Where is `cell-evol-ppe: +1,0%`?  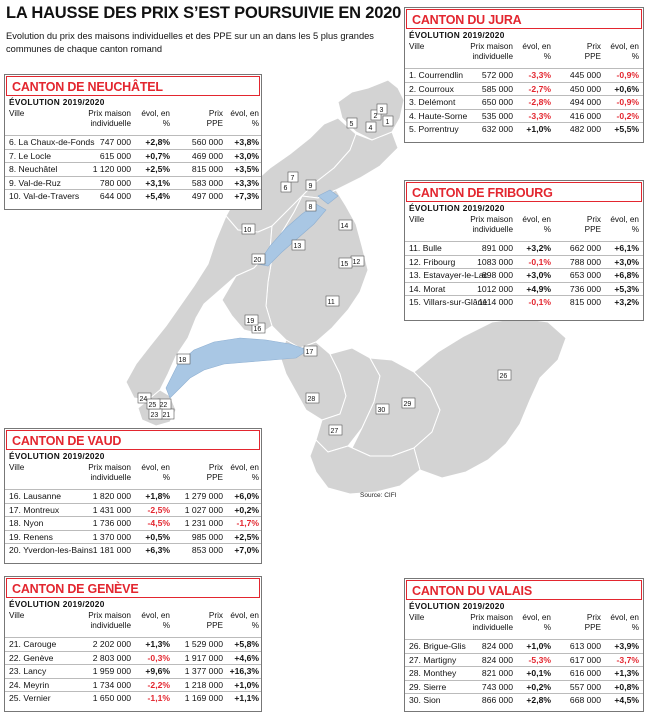 cell-evol-ppe: +1,0% is located at coordinates (246, 684).